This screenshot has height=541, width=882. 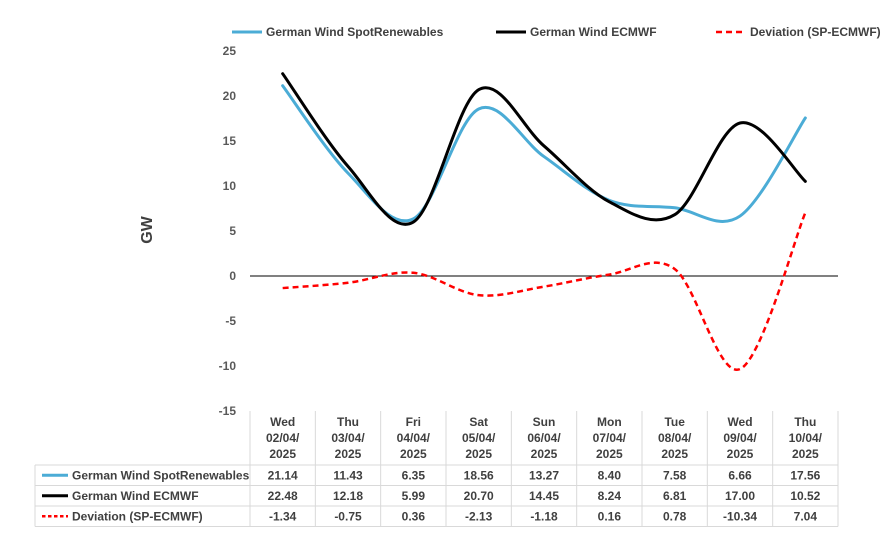 I want to click on y-axis-label: GW, so click(x=147, y=229).